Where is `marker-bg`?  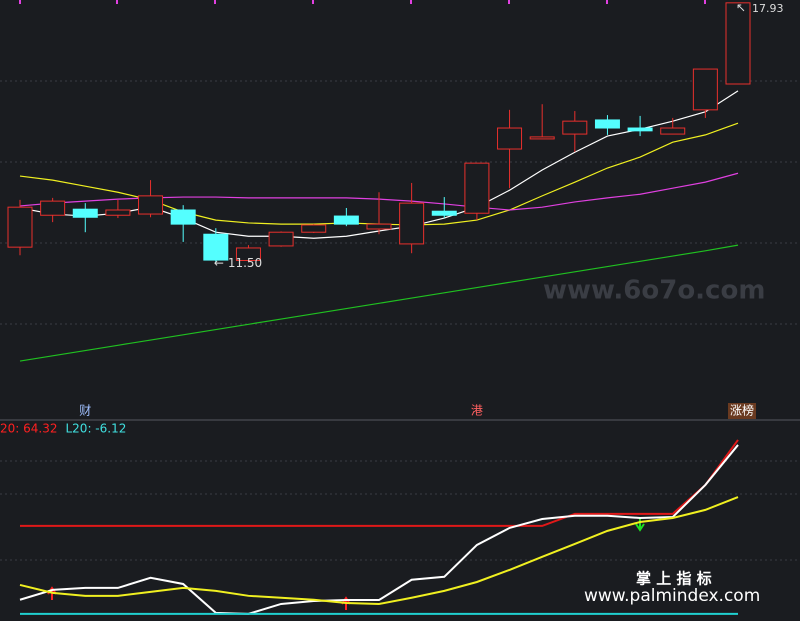 marker-bg is located at coordinates (742, 411).